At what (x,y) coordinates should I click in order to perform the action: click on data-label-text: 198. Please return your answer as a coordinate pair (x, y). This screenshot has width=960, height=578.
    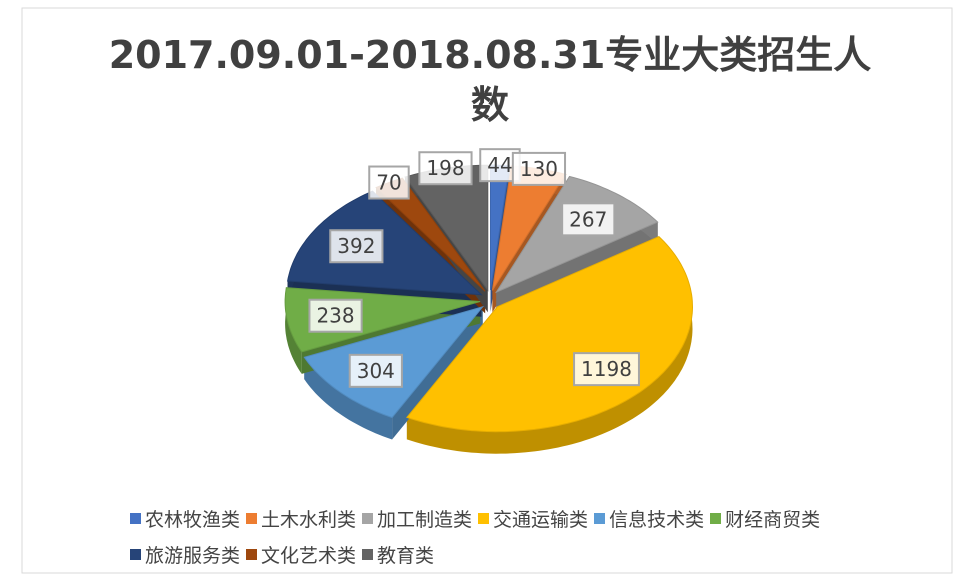
    Looking at the image, I should click on (445, 168).